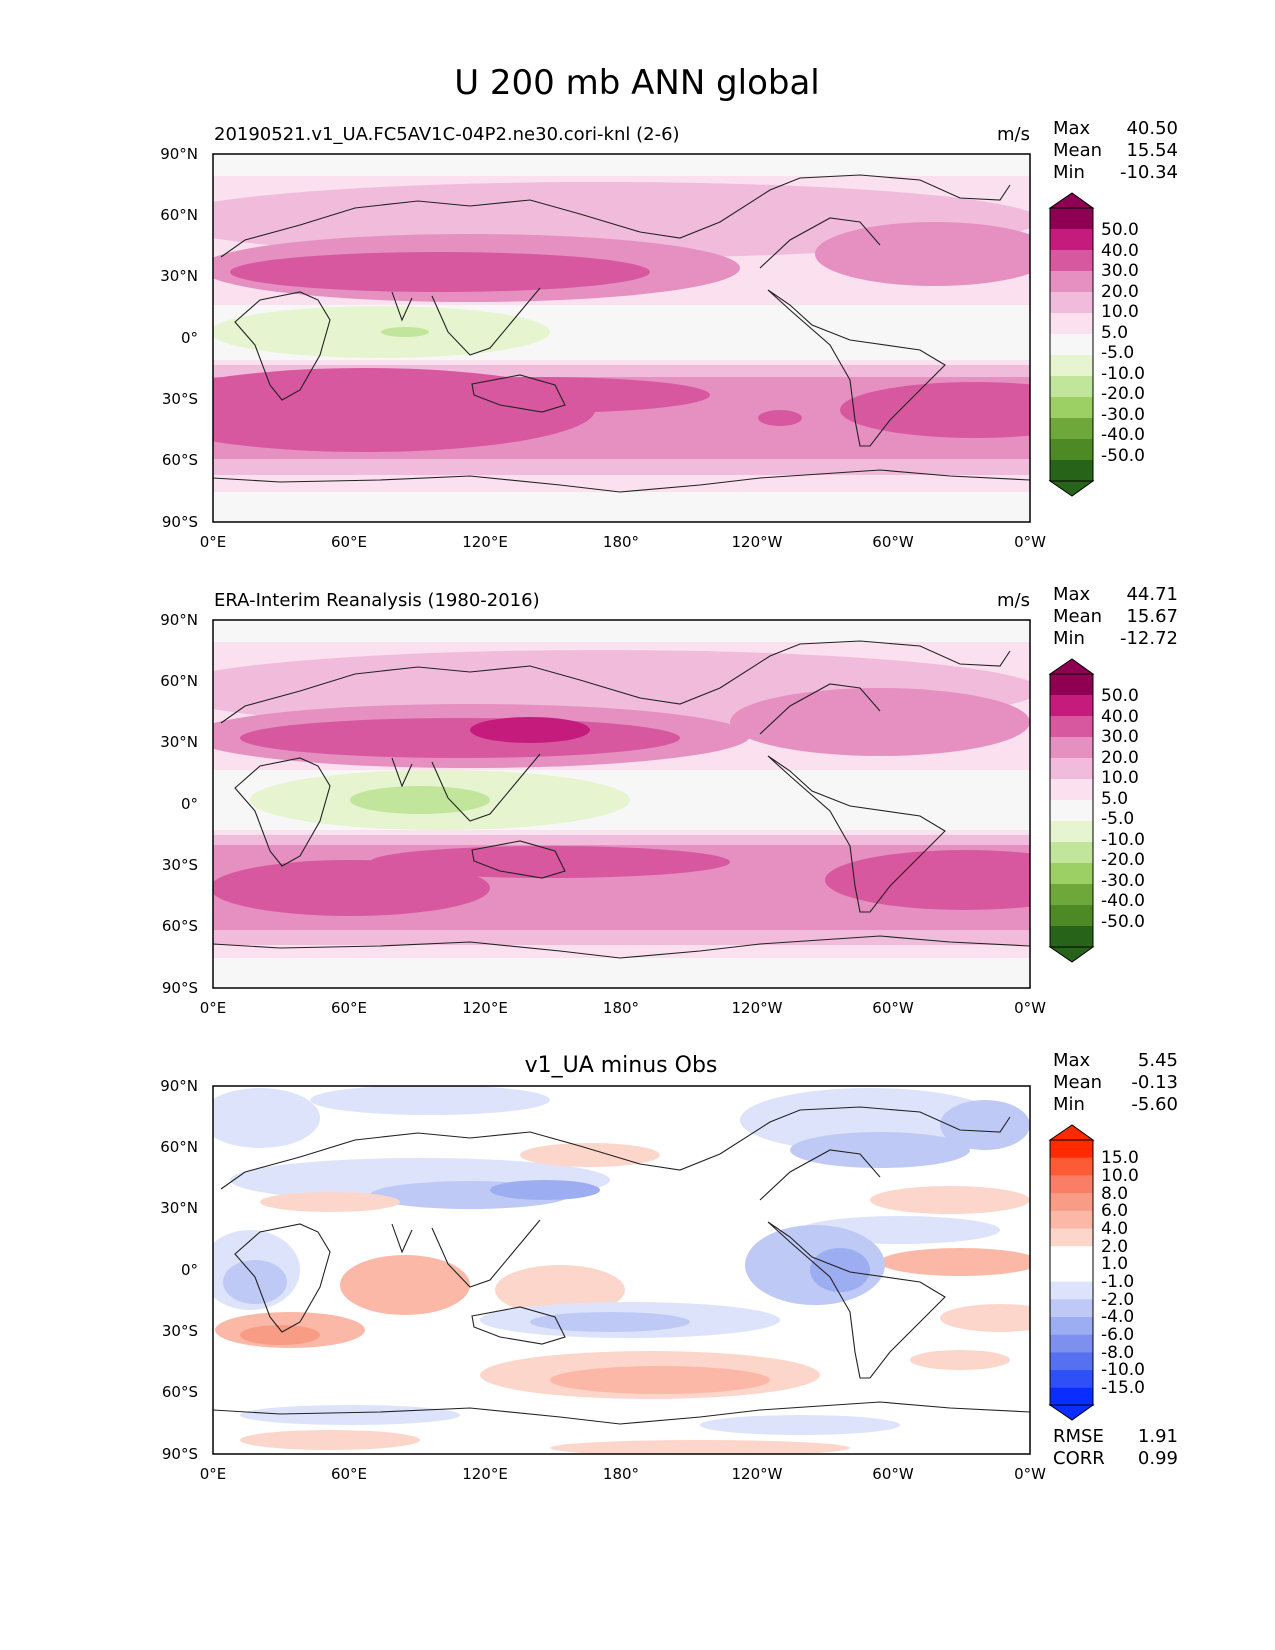 The height and width of the screenshot is (1650, 1275). Describe the element at coordinates (1013, 134) in the screenshot. I see `units-label: m/s` at that location.